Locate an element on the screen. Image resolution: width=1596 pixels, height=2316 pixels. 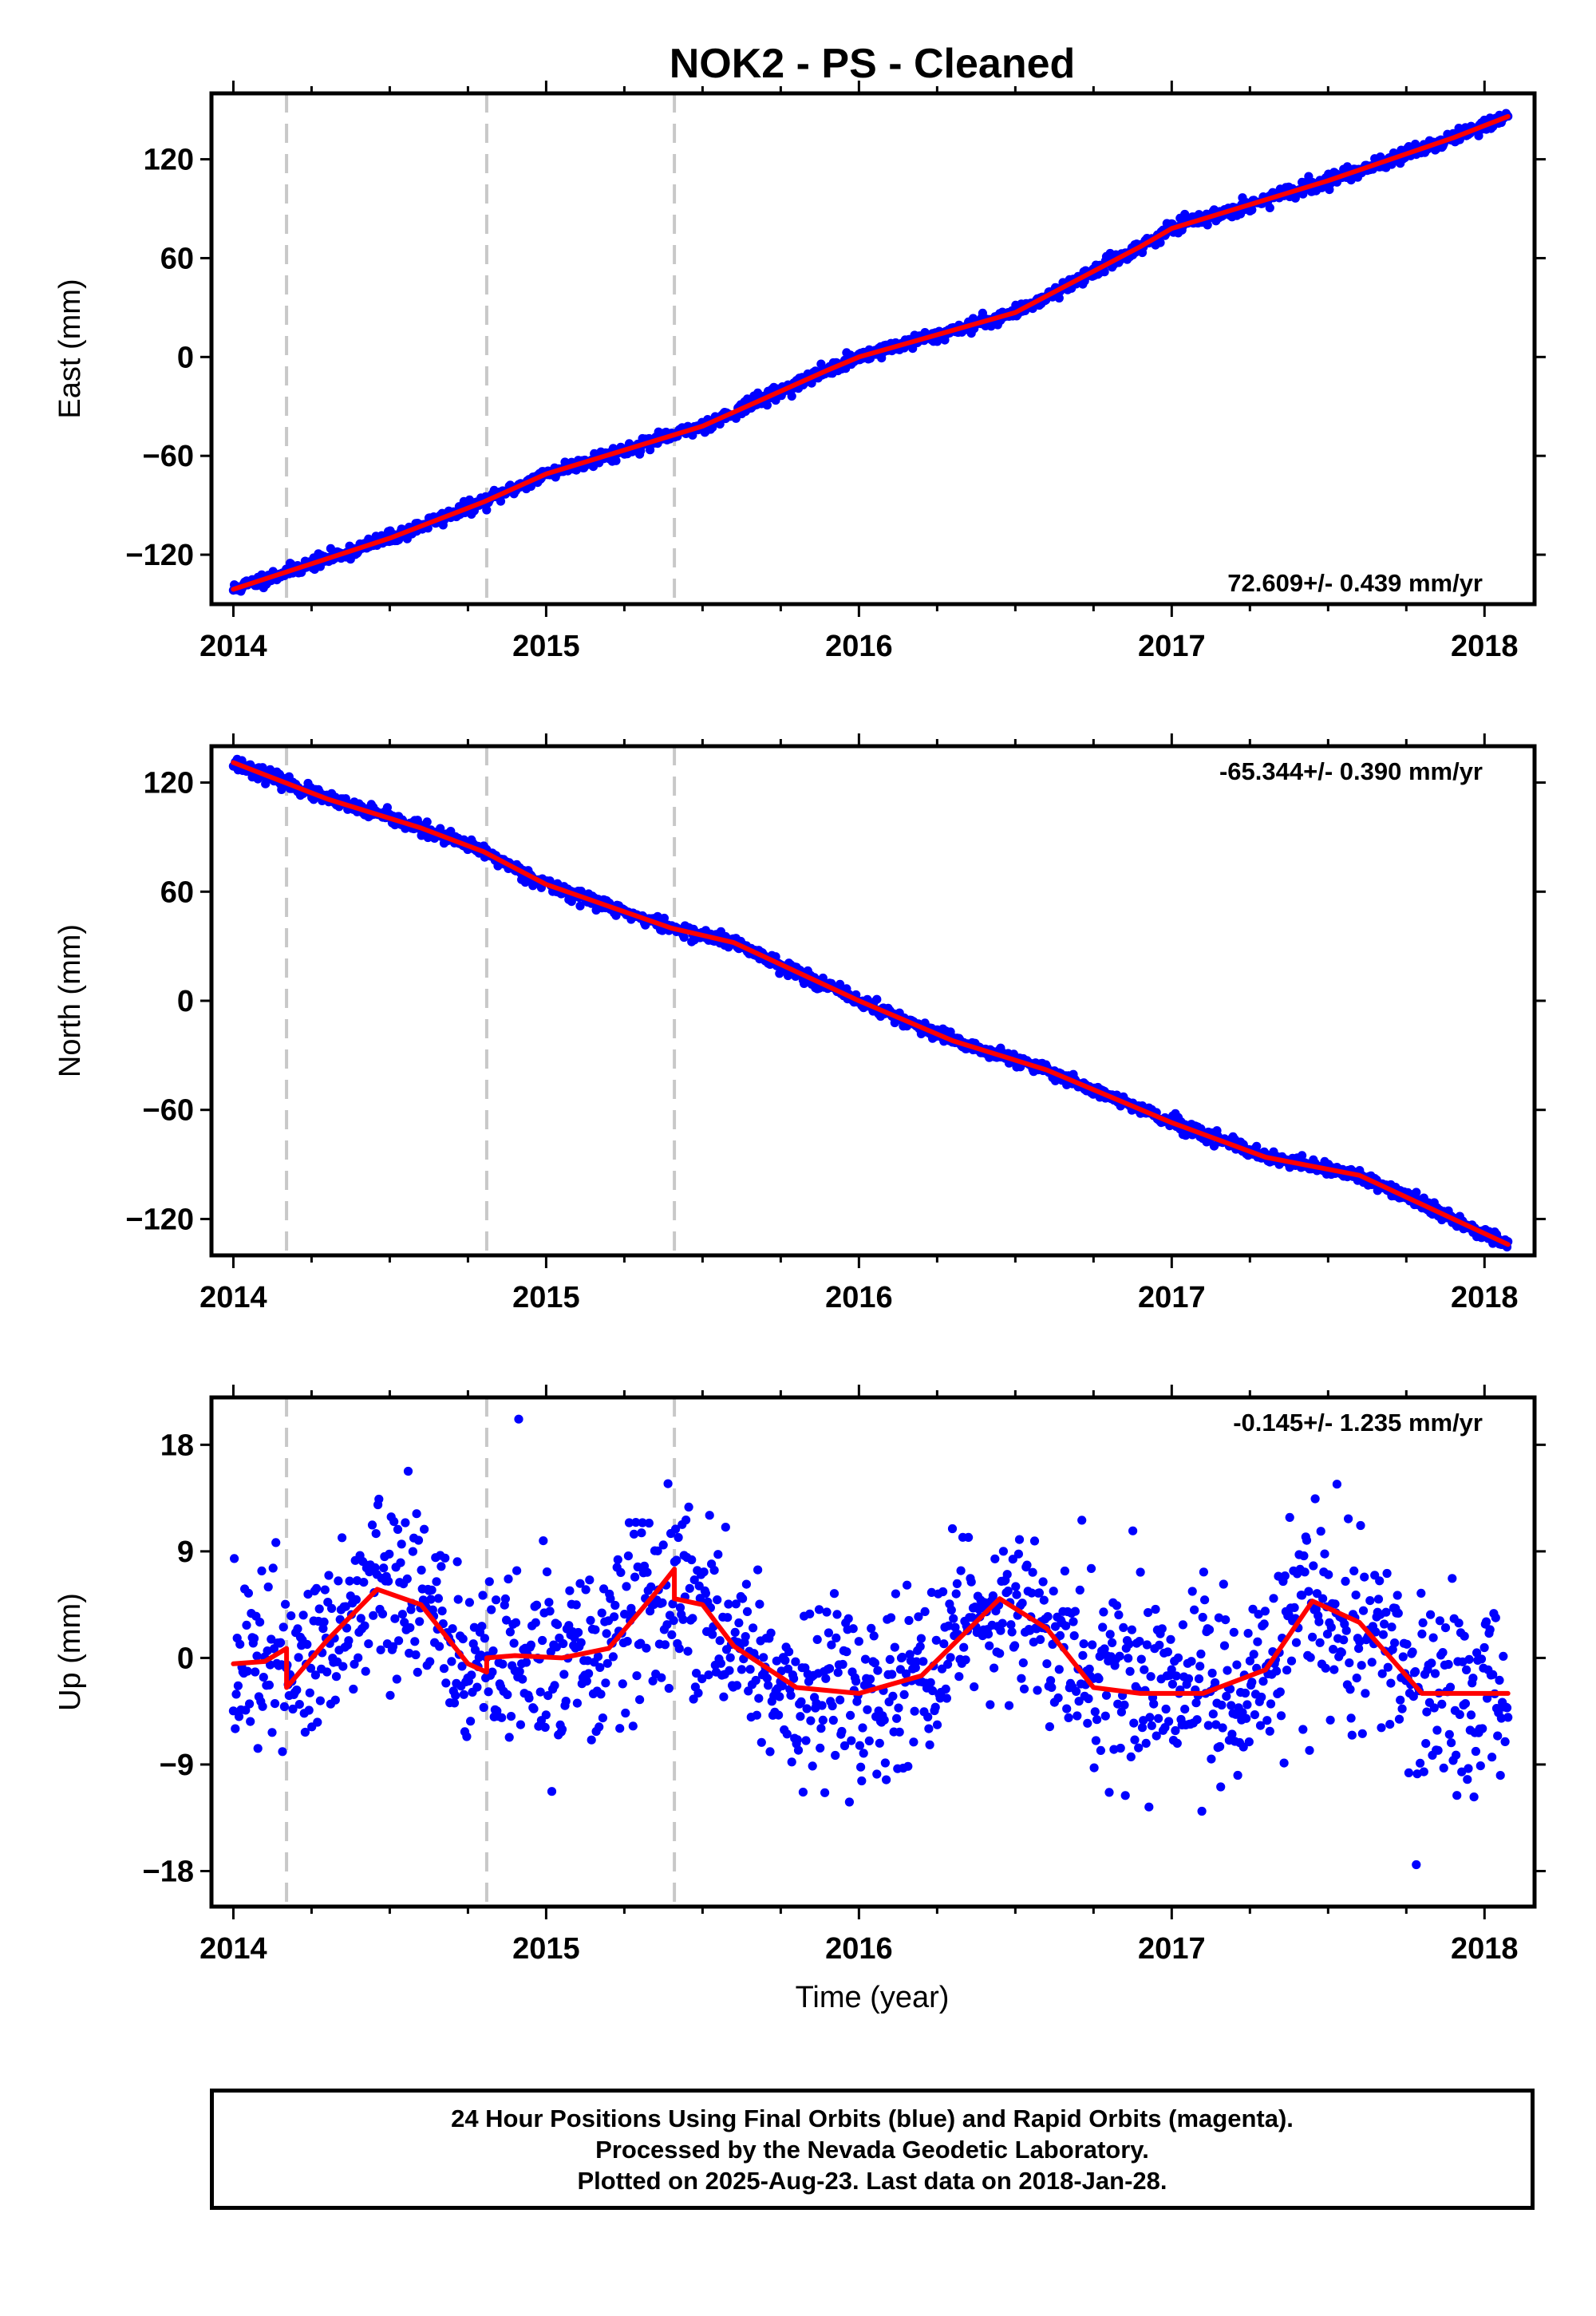
x-tick-label: 2016 is located at coordinates (859, 1949).